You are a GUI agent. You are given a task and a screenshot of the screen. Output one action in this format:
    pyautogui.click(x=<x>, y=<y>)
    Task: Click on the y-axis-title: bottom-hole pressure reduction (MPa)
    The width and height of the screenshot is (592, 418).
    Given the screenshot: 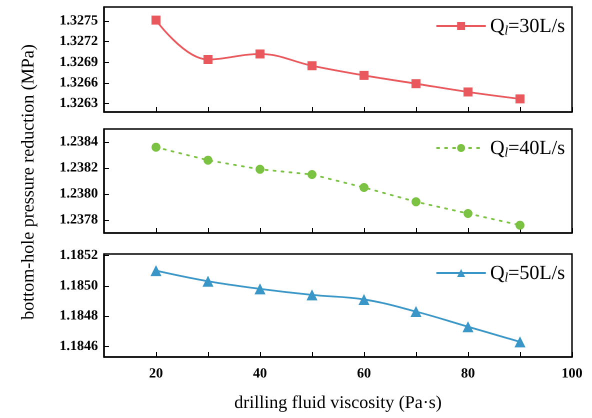 What is the action you would take?
    pyautogui.click(x=28, y=182)
    